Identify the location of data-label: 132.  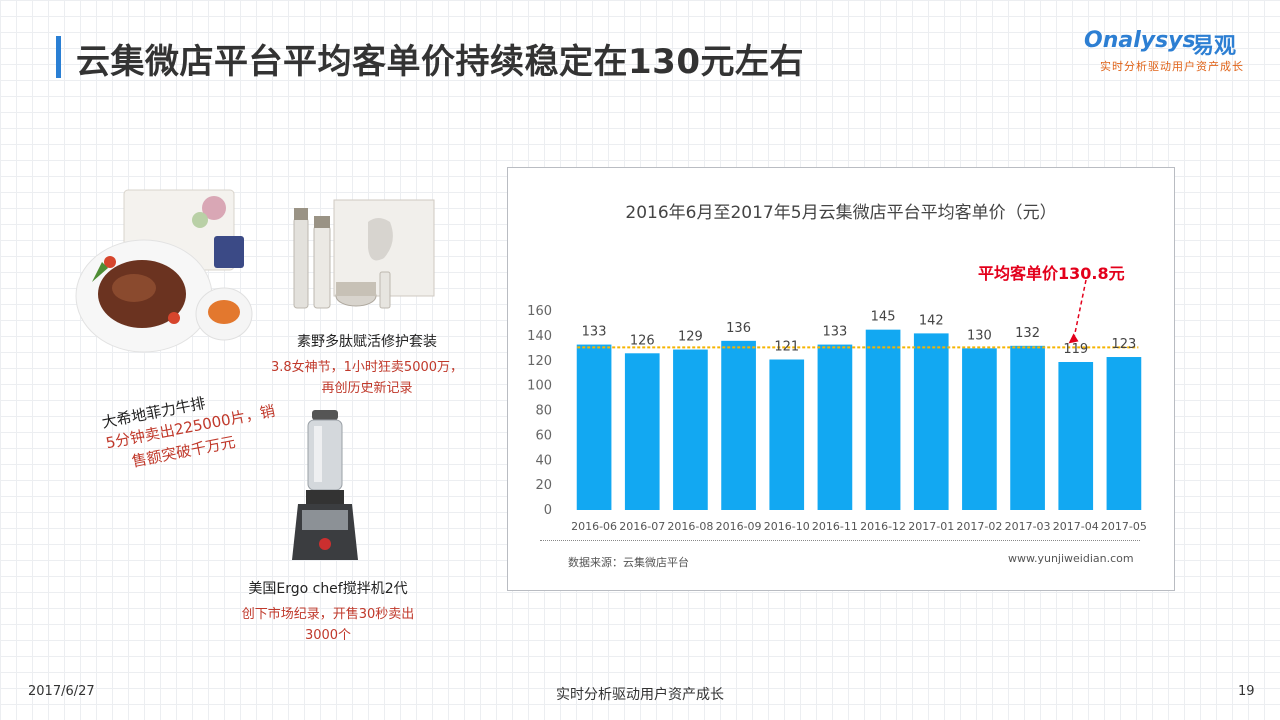
(1027, 333).